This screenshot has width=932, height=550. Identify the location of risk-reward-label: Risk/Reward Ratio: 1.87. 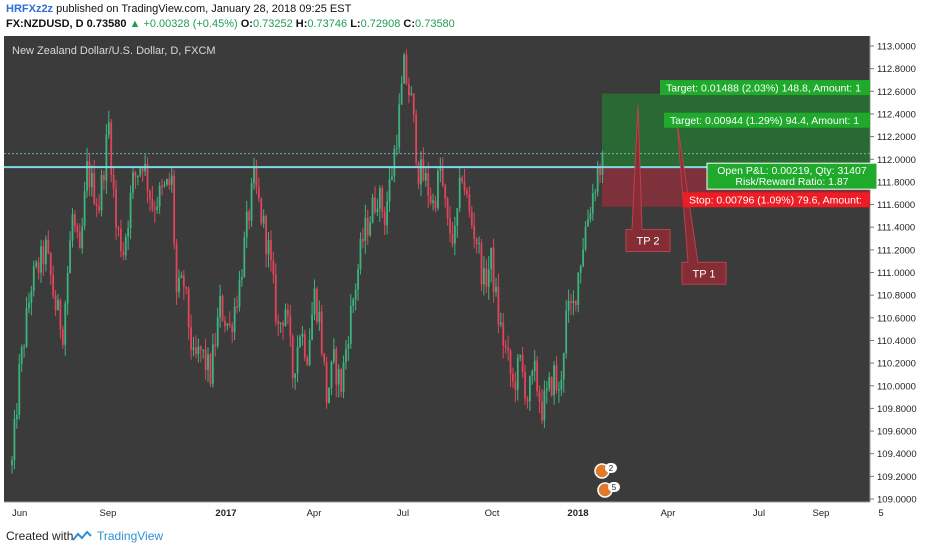
(791, 182).